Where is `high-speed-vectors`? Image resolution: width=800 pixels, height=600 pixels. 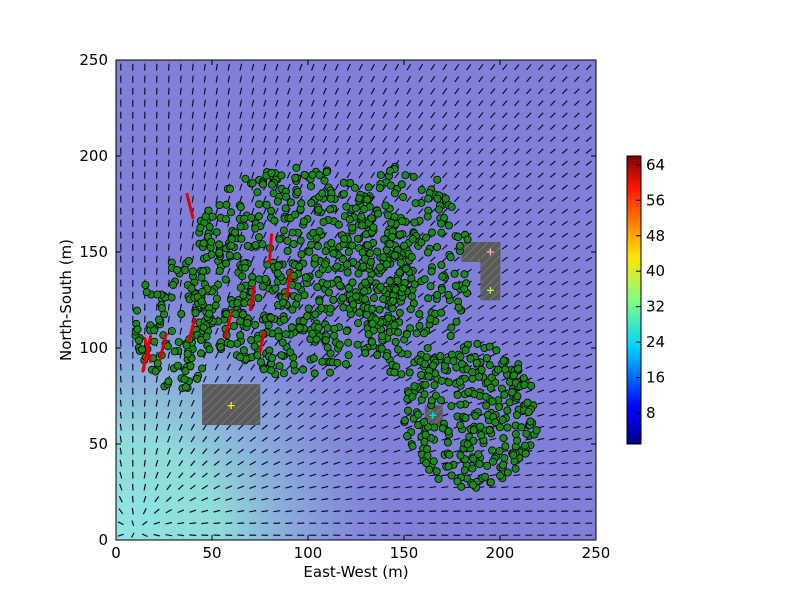 high-speed-vectors is located at coordinates (217, 282).